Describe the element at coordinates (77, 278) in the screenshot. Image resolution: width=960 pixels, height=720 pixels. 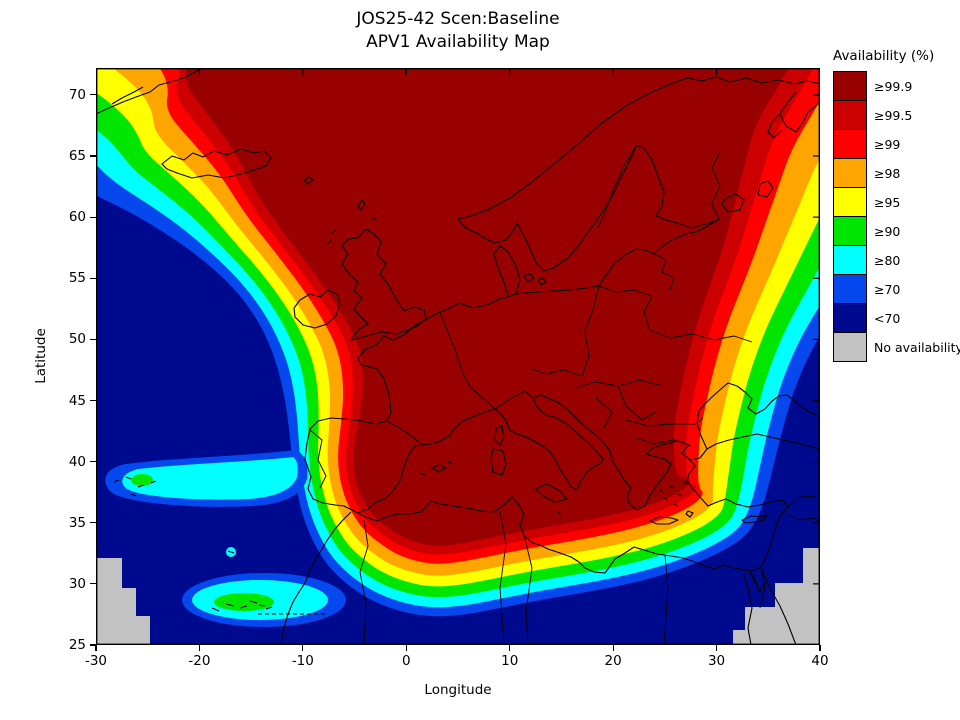
I see `y-tick-label: 55` at that location.